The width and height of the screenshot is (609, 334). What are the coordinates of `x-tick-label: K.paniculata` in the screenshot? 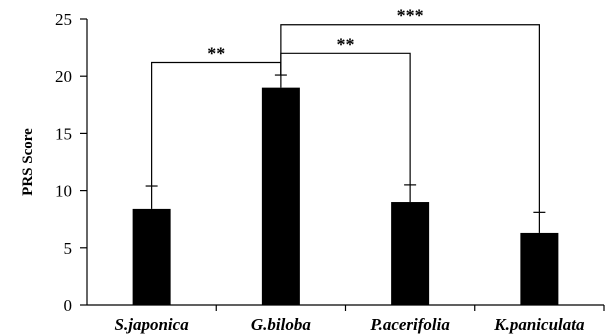 It's located at (539, 324).